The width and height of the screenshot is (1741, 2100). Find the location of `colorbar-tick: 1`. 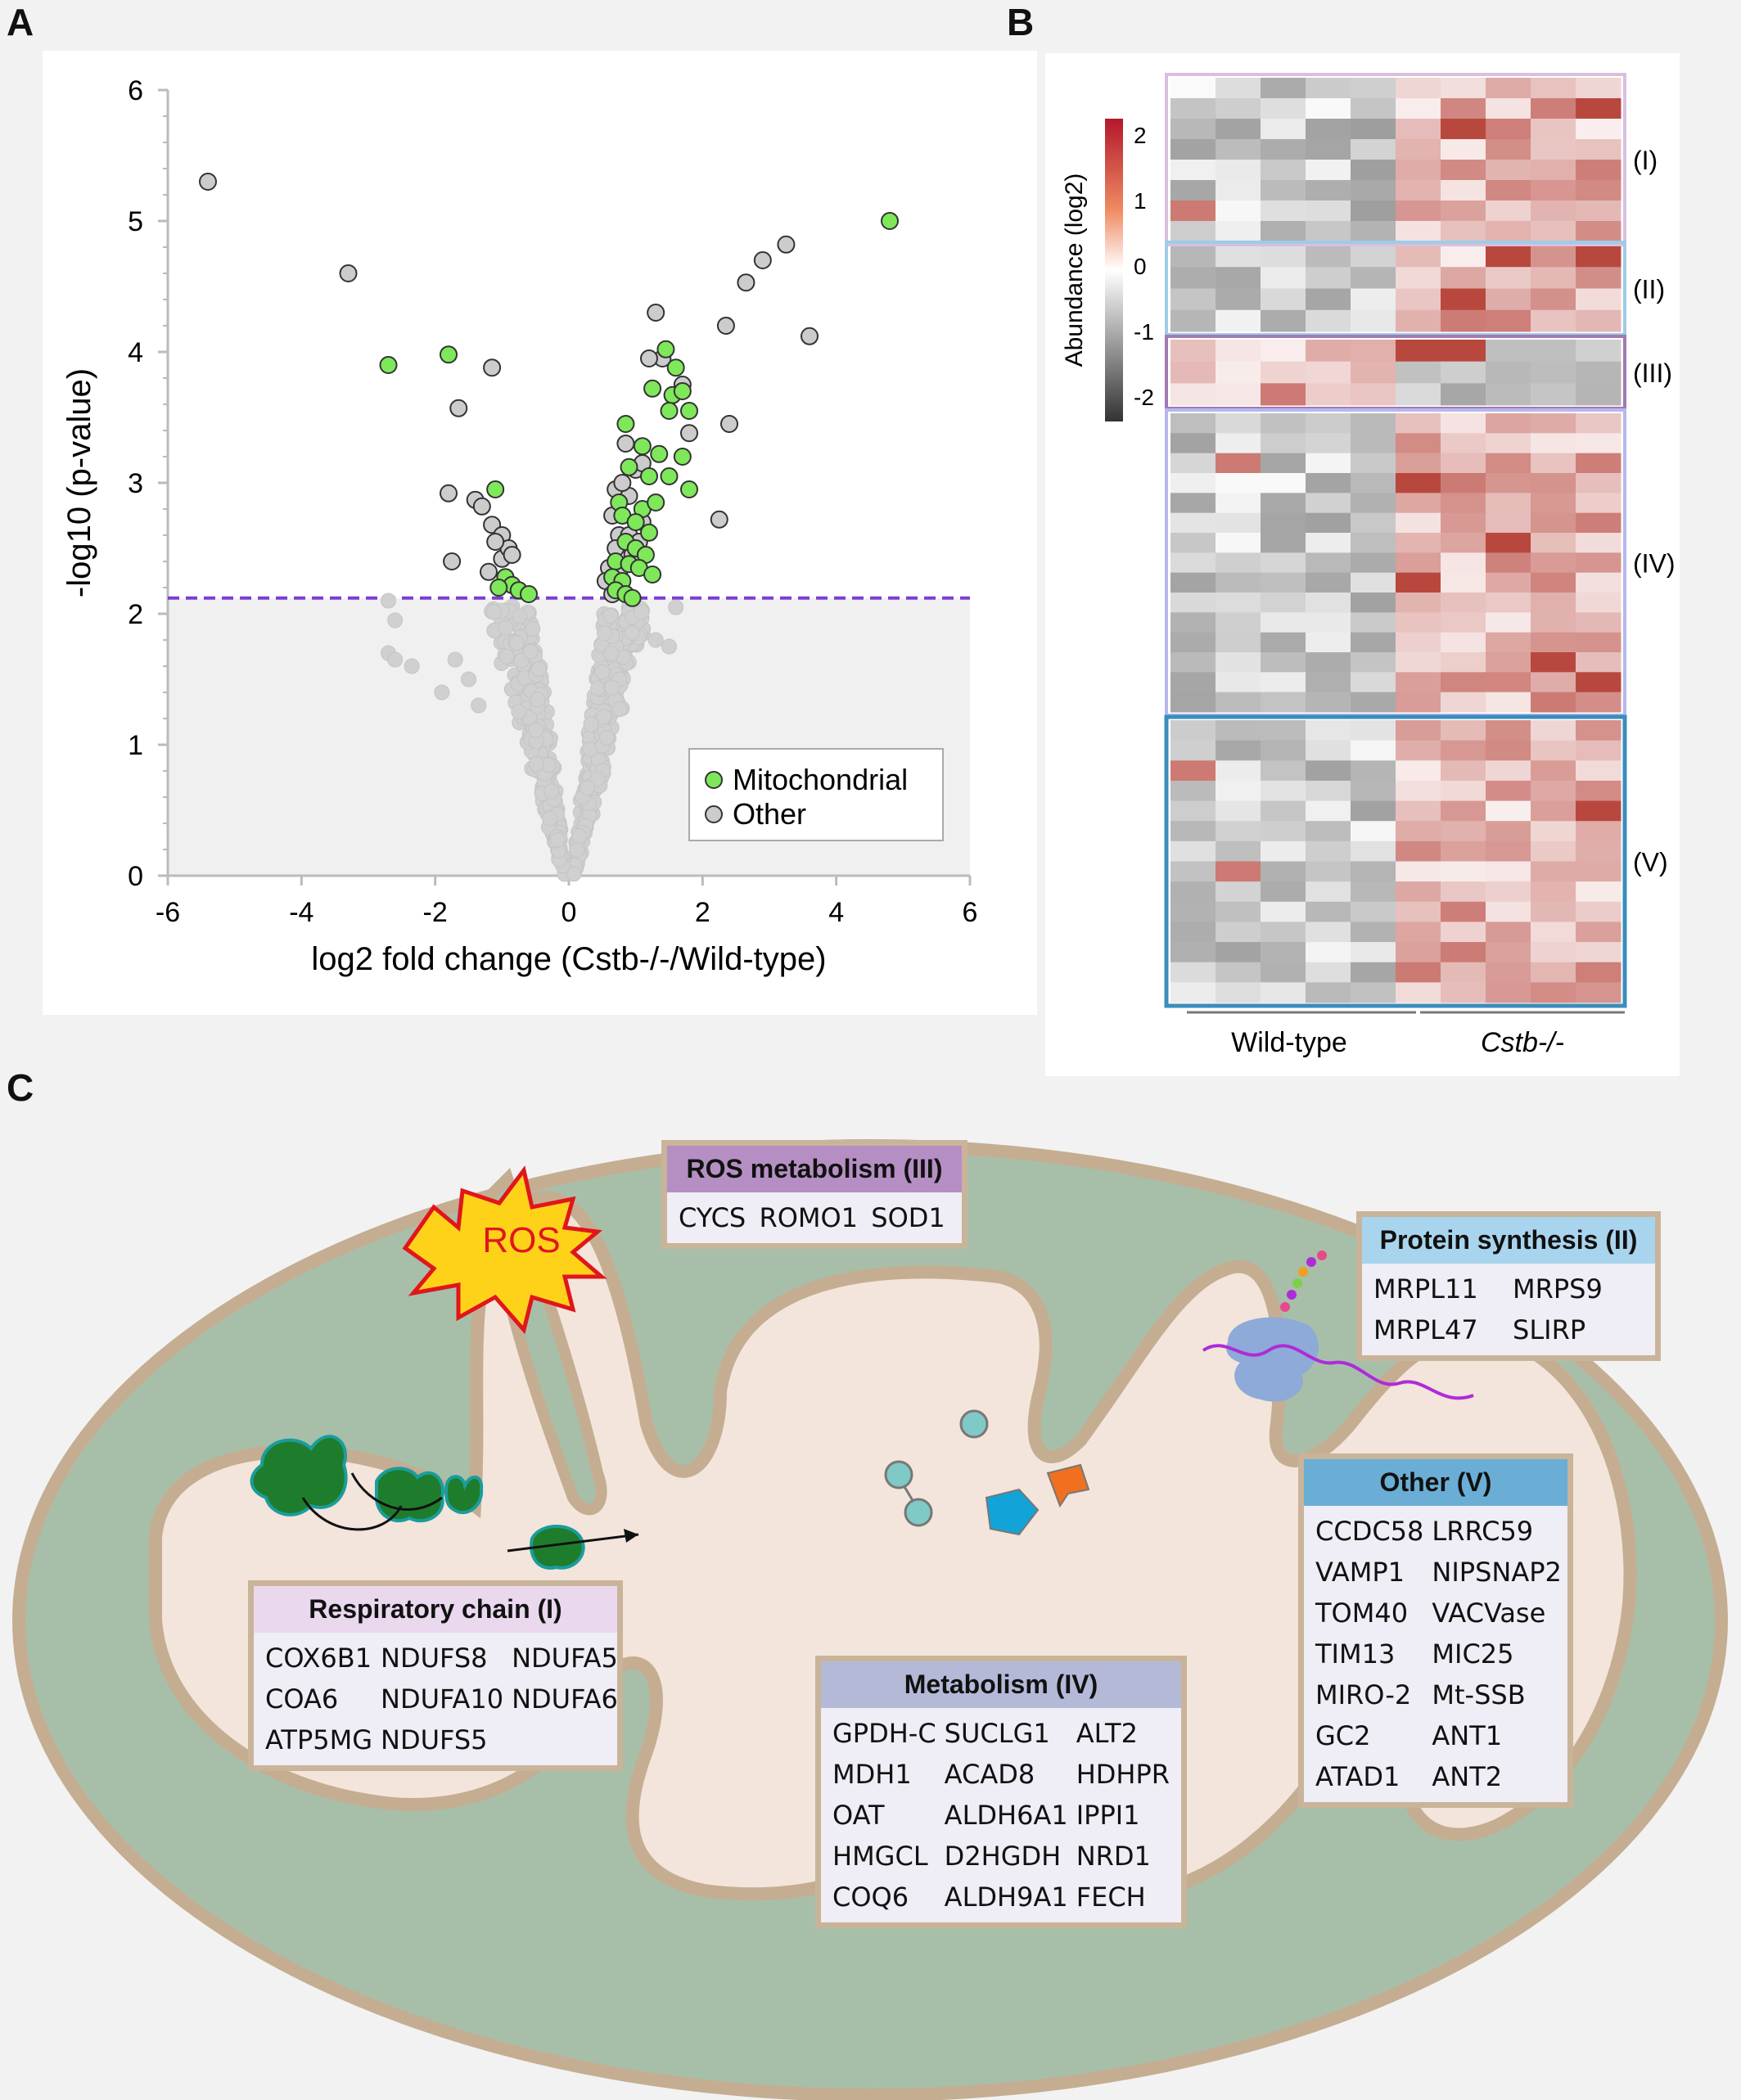

colorbar-tick: 1 is located at coordinates (1140, 201).